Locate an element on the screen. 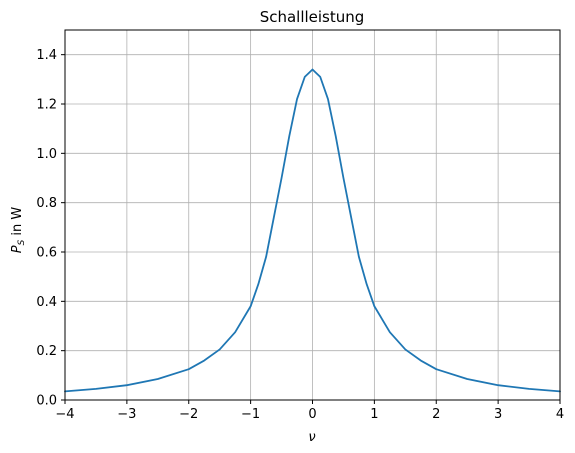 This screenshot has height=453, width=575. x-tick-label: 4 is located at coordinates (560, 414).